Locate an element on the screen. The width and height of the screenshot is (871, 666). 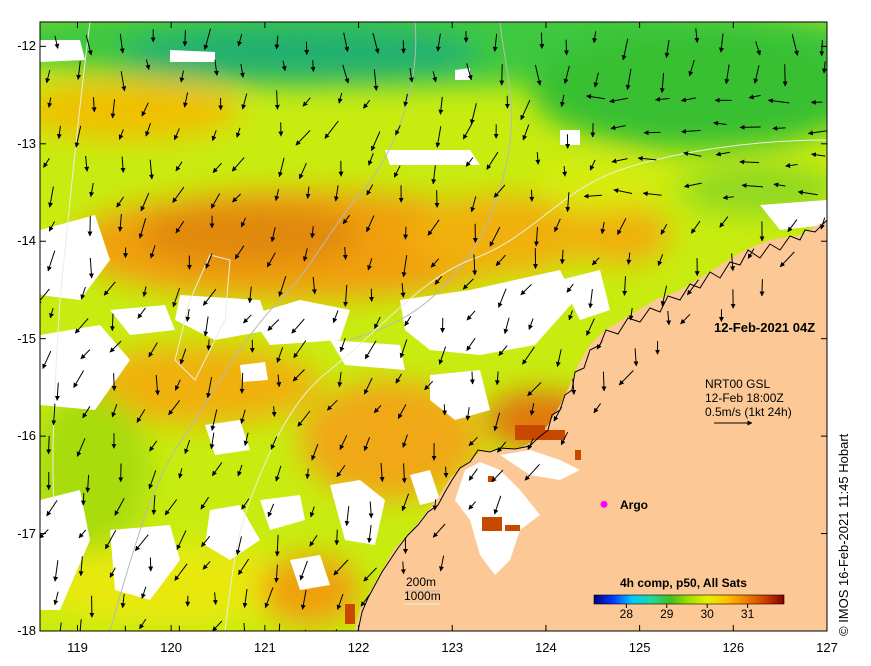
lon-tick-label: 123 is located at coordinates (452, 647).